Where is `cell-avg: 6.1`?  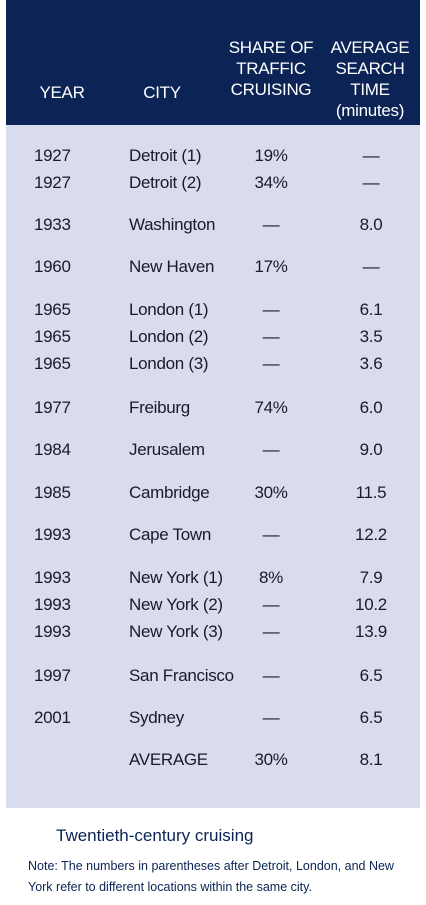 cell-avg: 6.1 is located at coordinates (371, 309).